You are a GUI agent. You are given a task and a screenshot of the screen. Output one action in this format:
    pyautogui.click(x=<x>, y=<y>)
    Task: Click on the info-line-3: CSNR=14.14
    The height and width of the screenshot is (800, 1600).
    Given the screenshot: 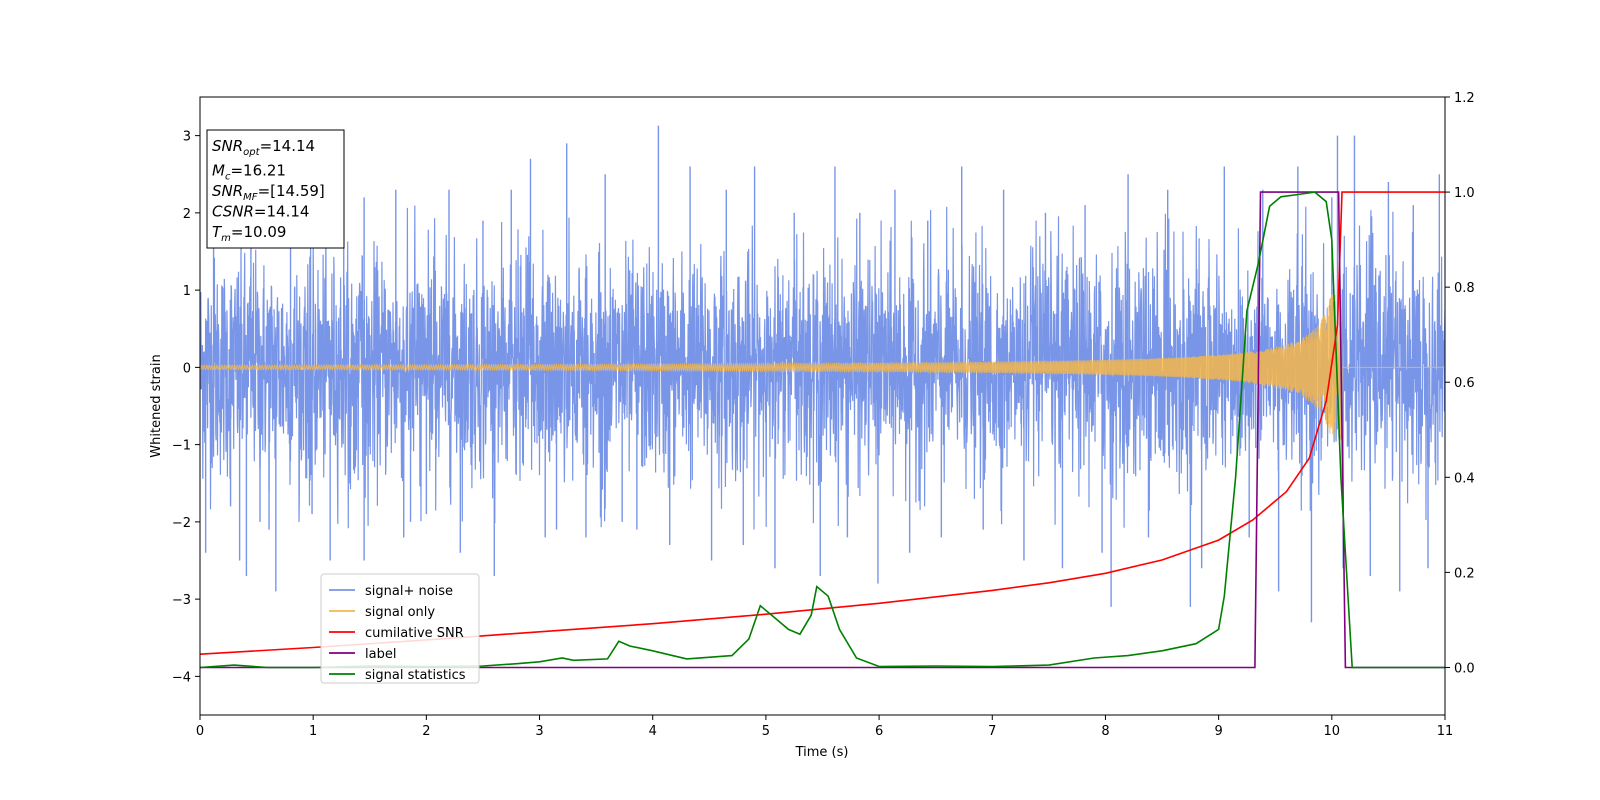 What is the action you would take?
    pyautogui.click(x=260, y=212)
    